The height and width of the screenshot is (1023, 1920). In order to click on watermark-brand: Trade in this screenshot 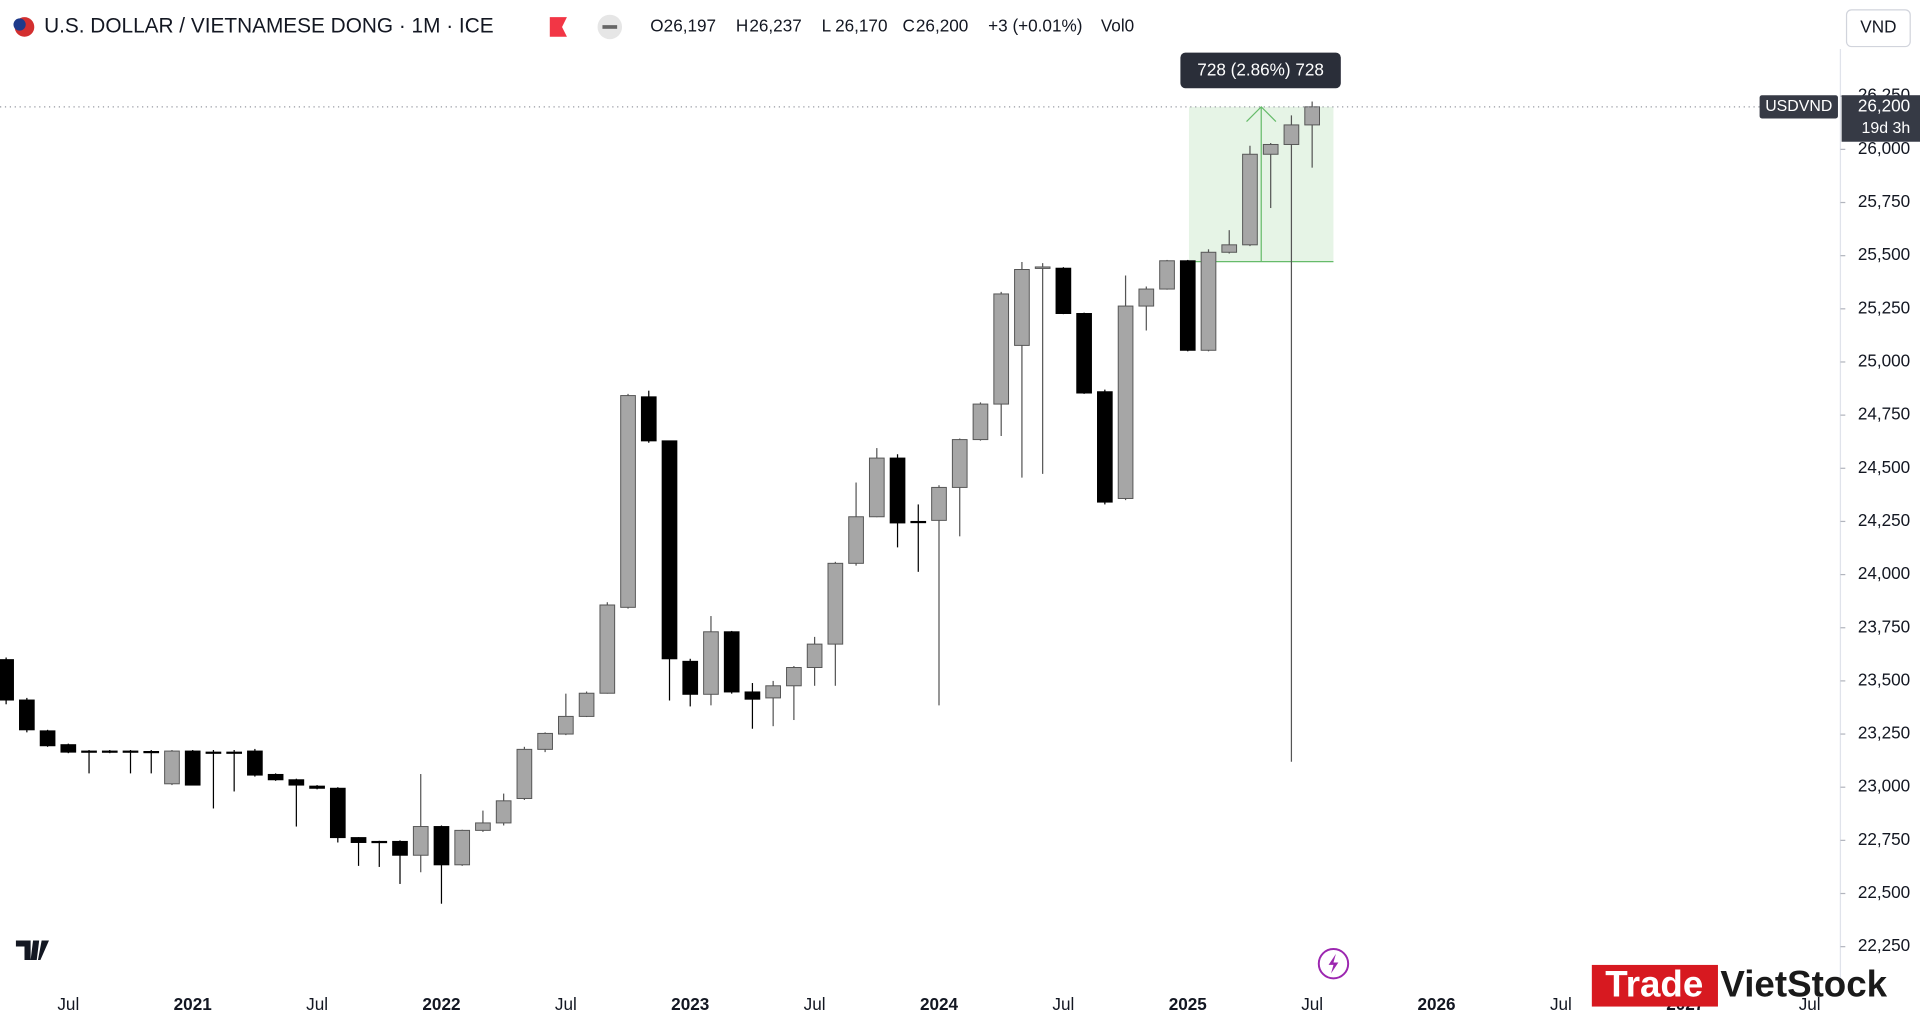, I will do `click(1654, 984)`.